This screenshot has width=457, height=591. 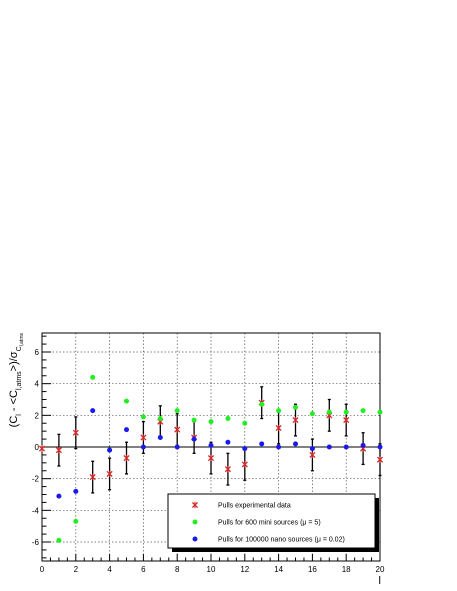 I want to click on y-axis-title-close: >)/σ, so click(x=14, y=361).